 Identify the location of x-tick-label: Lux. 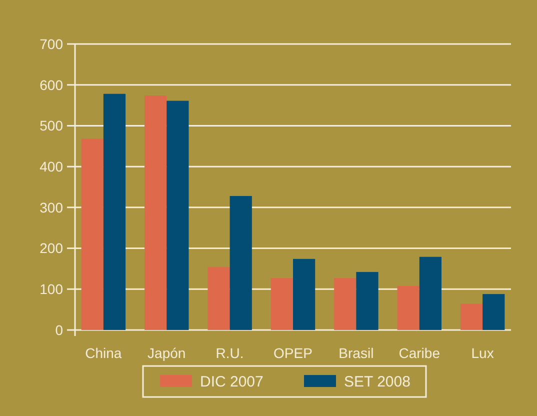
(482, 353).